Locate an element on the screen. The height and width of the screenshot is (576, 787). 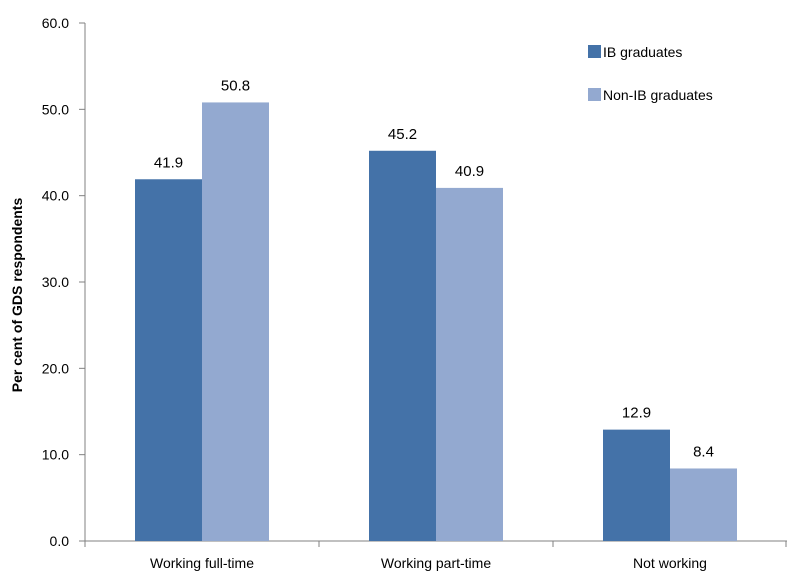
y-tick-label: 30.0 is located at coordinates (55, 282).